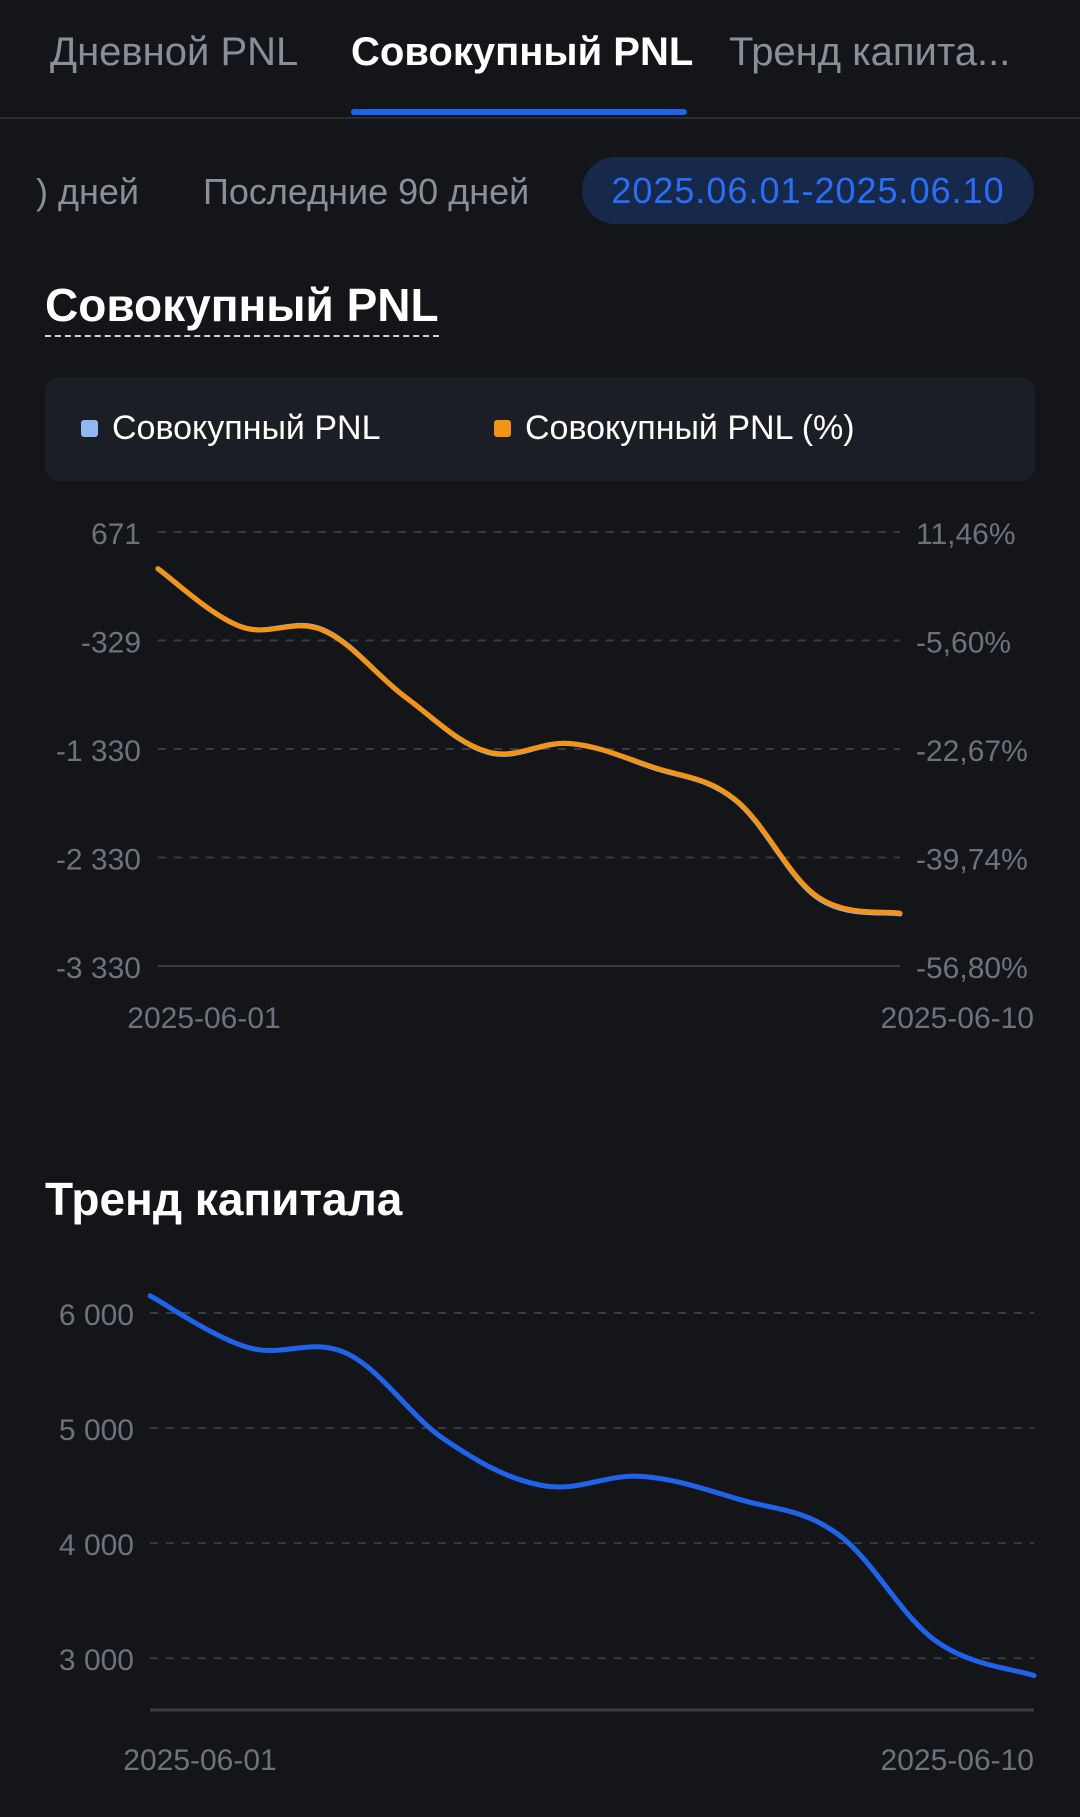 The width and height of the screenshot is (1080, 1817). Describe the element at coordinates (519, 112) in the screenshot. I see `active-tab-indicator` at that location.